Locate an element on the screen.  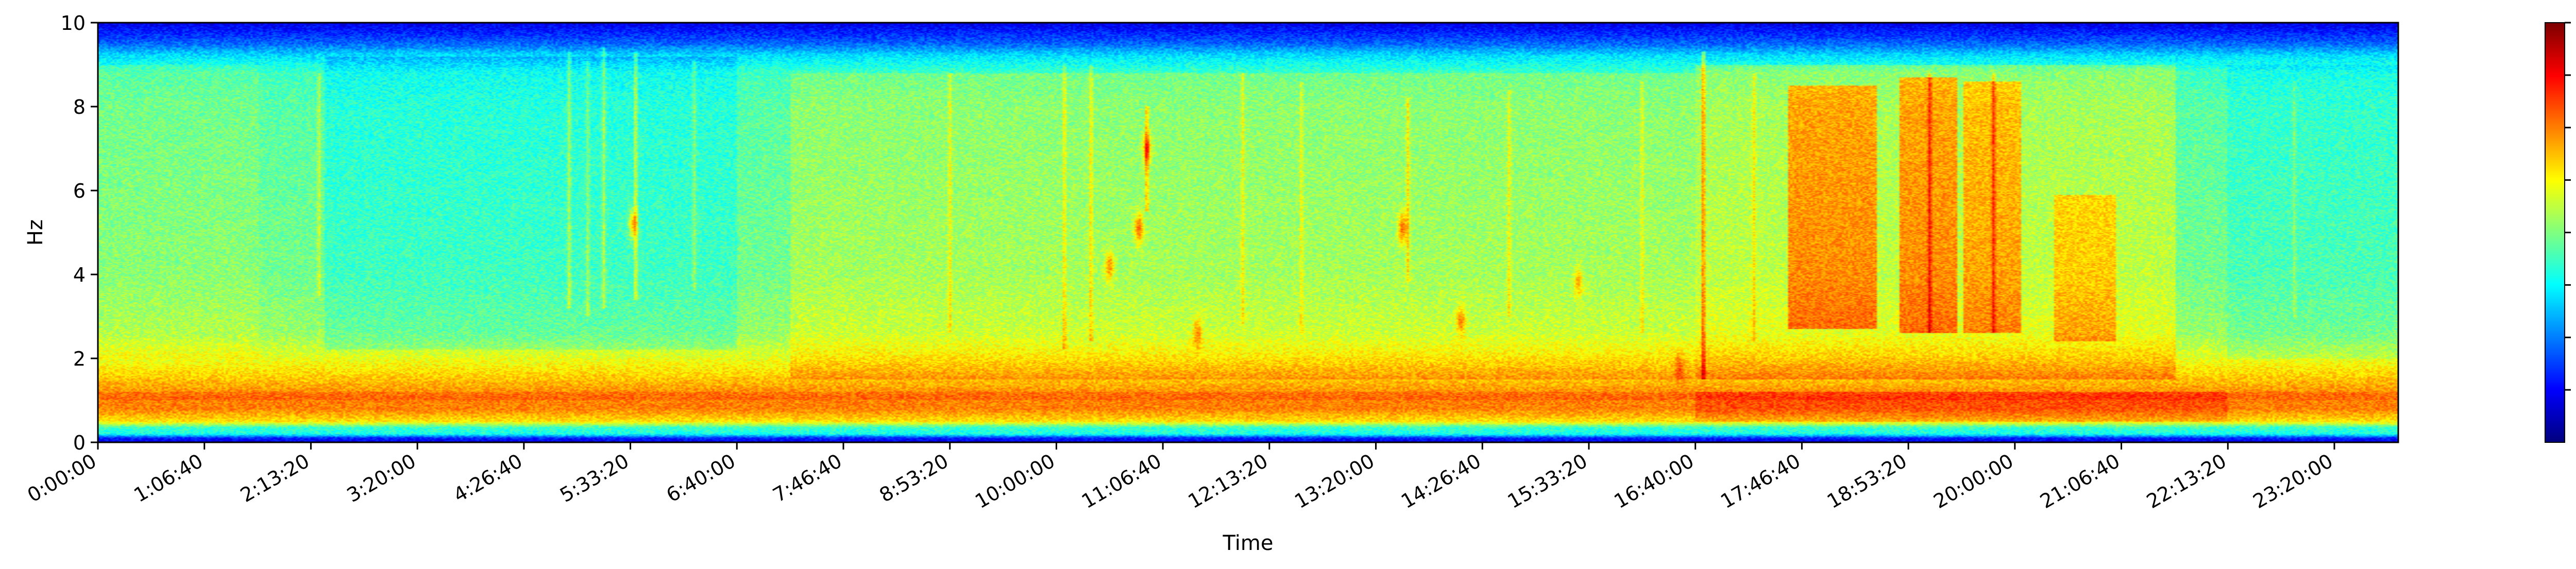
y-tick-label: 10 is located at coordinates (73, 23).